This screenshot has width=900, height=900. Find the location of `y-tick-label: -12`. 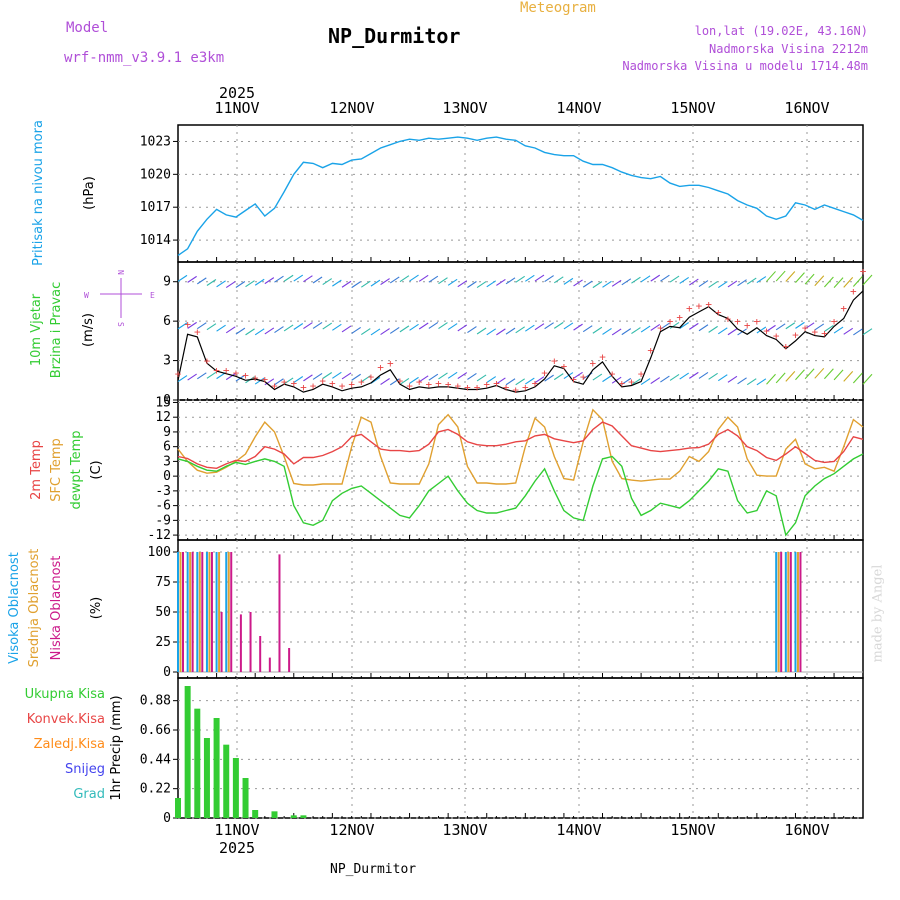

y-tick-label: -12 is located at coordinates (159, 535).